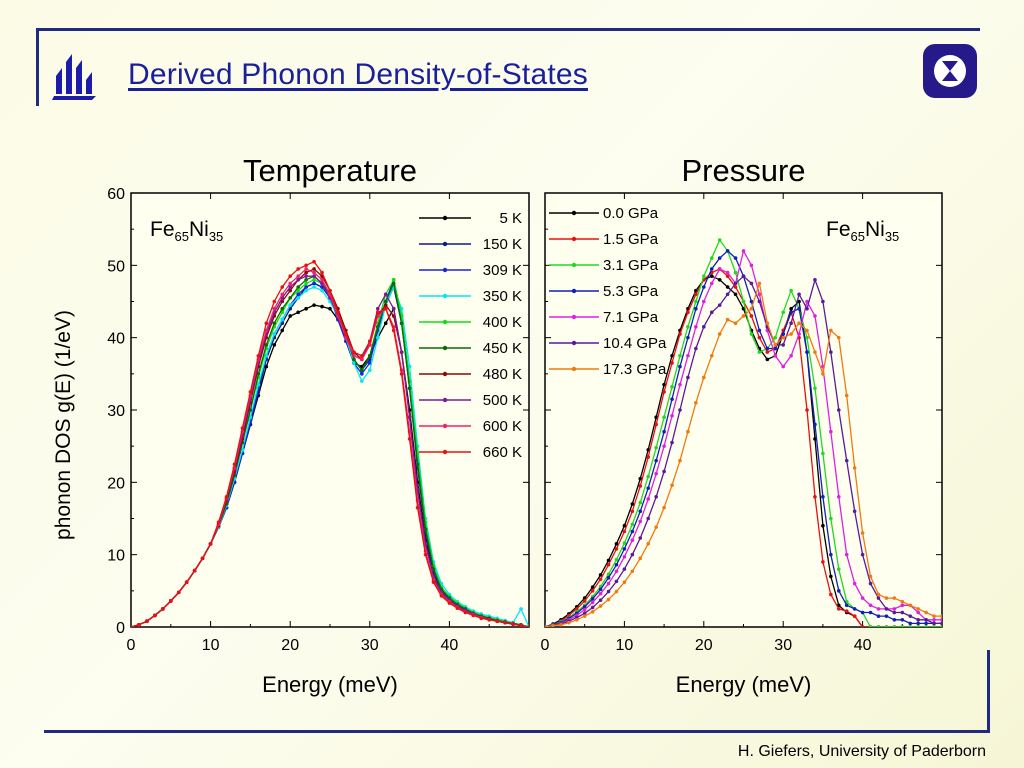  Describe the element at coordinates (116, 556) in the screenshot. I see `y-tick-label: 10` at that location.